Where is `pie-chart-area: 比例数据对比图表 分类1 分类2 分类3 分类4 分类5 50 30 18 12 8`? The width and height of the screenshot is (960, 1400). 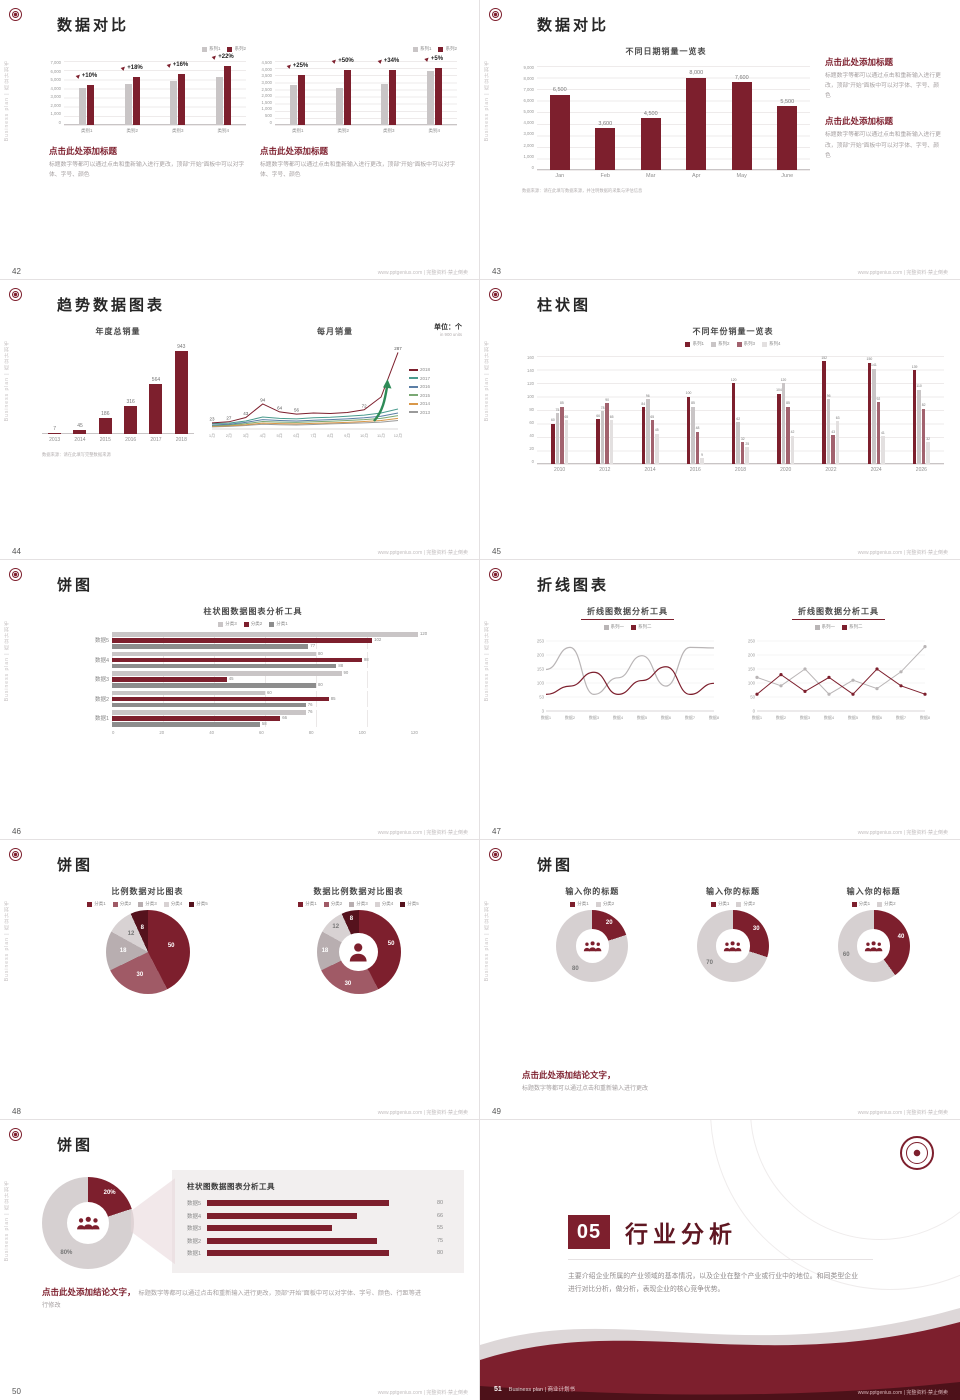 pie-chart-area: 比例数据对比图表 分类1 分类2 分类3 分类4 分类5 50 30 18 12 8 is located at coordinates (147, 993).